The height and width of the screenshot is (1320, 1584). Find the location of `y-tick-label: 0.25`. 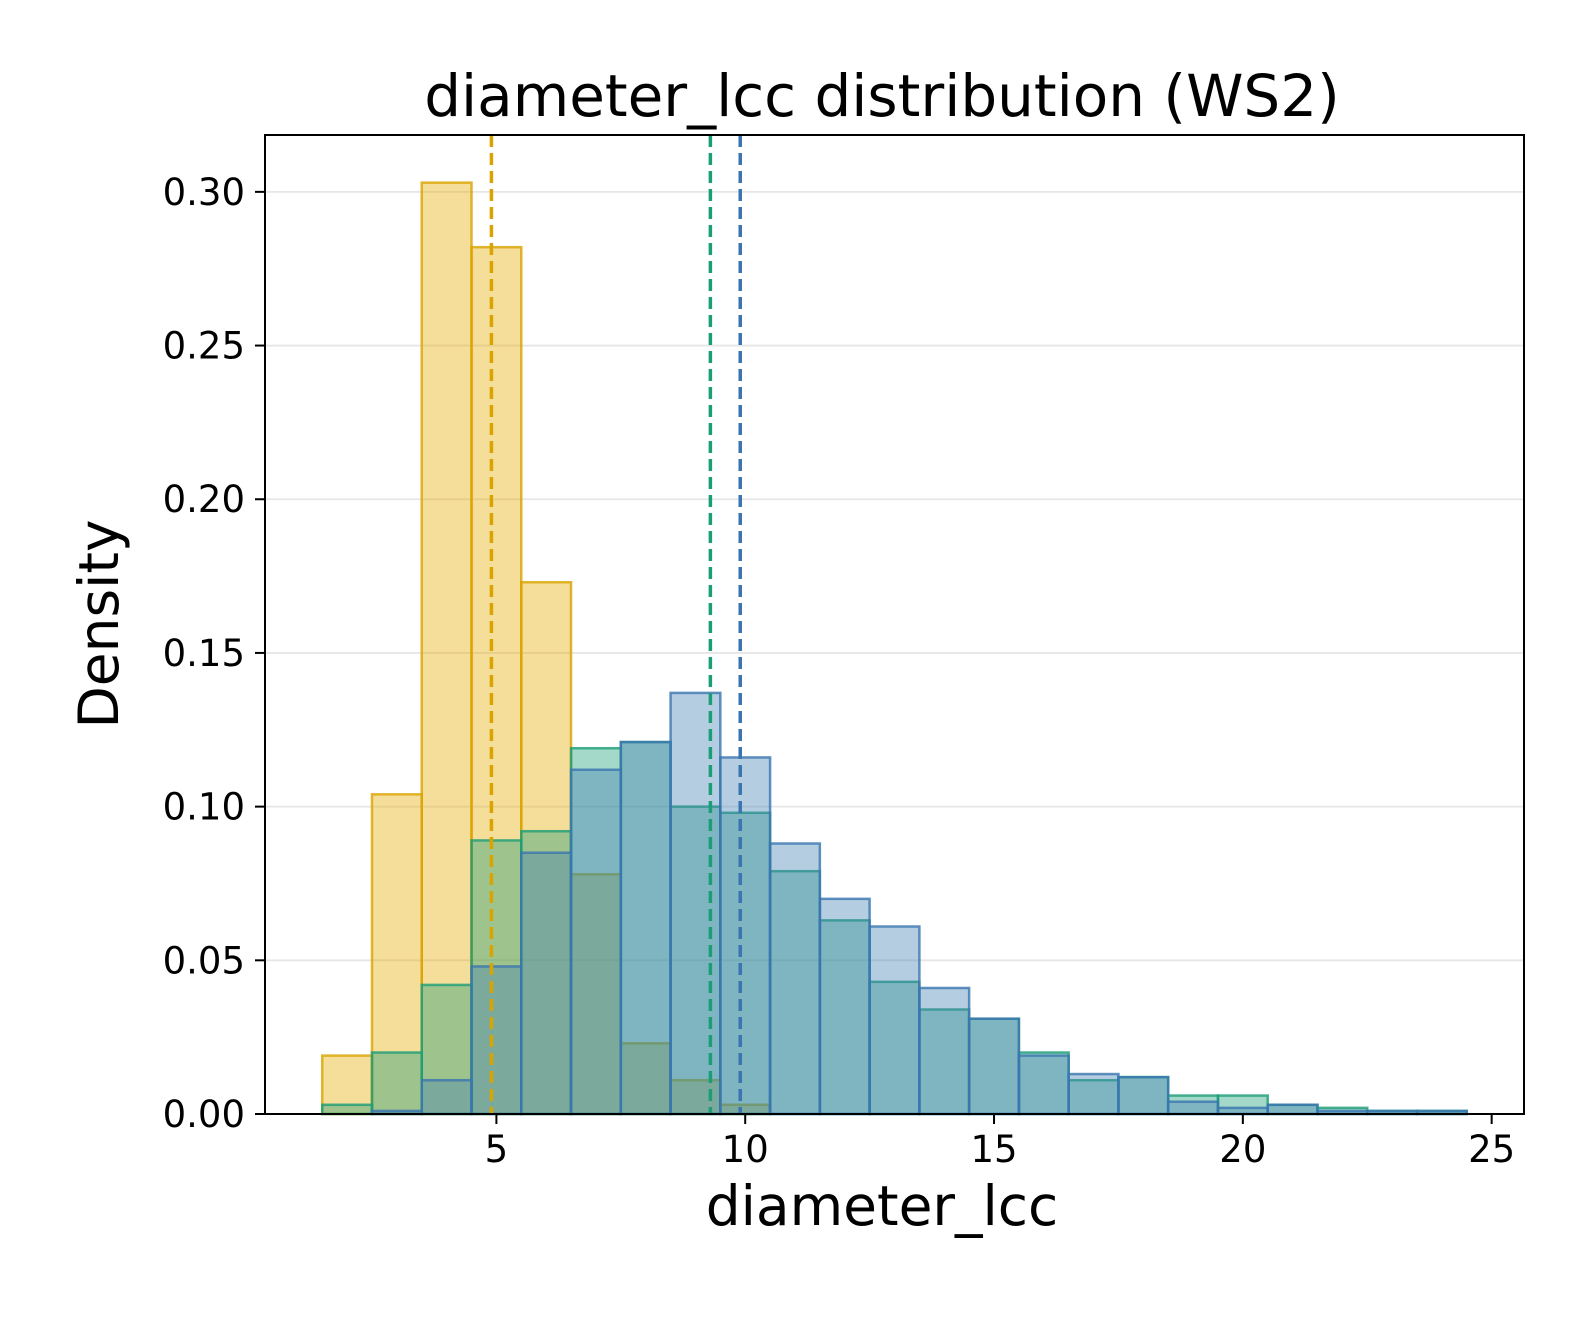

y-tick-label: 0.25 is located at coordinates (204, 346).